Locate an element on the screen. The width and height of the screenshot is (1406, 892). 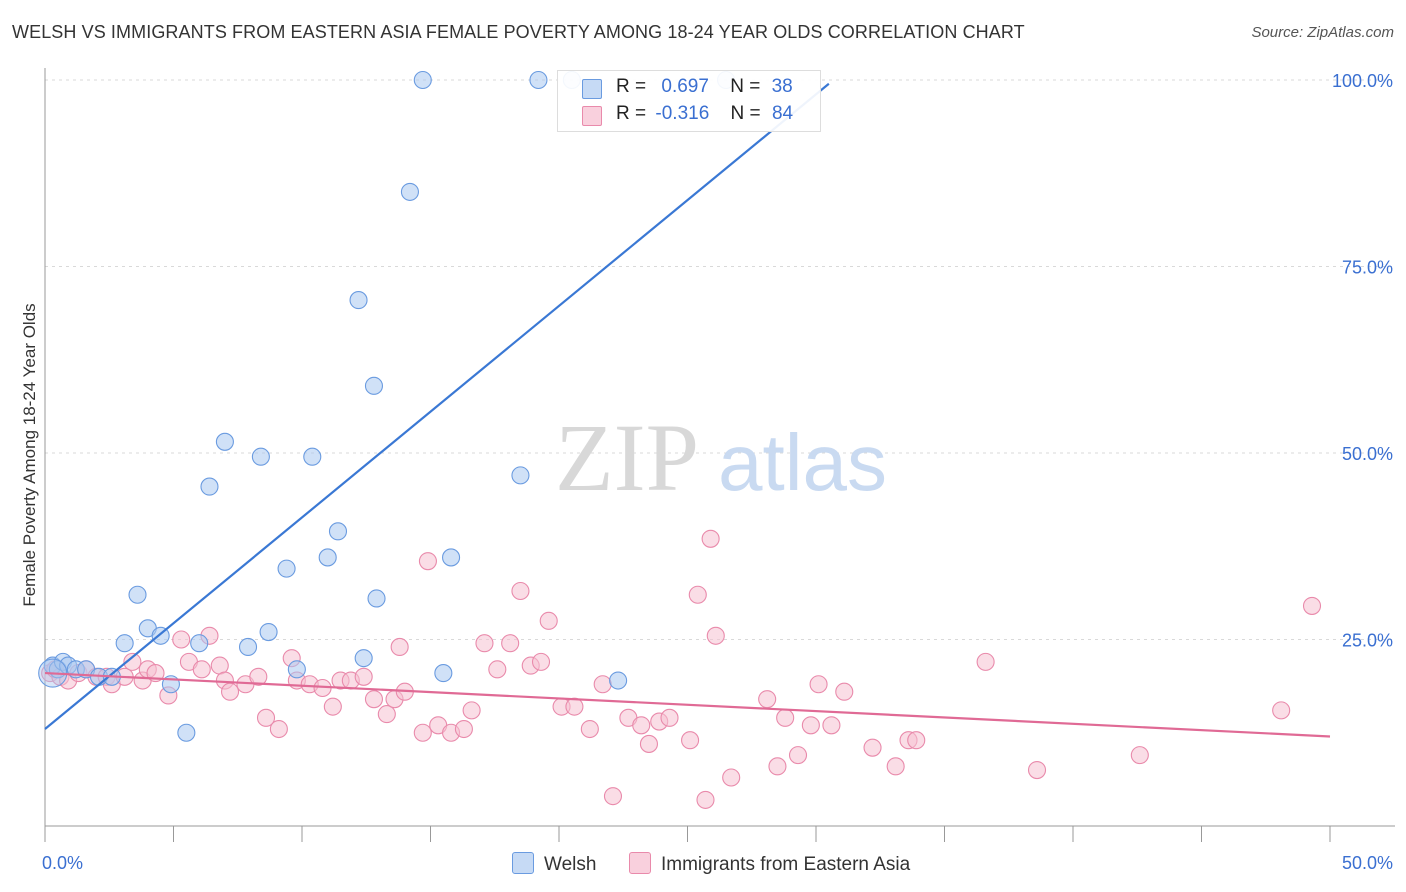
bottom-welsh-swatch is located at coordinates (523, 863).